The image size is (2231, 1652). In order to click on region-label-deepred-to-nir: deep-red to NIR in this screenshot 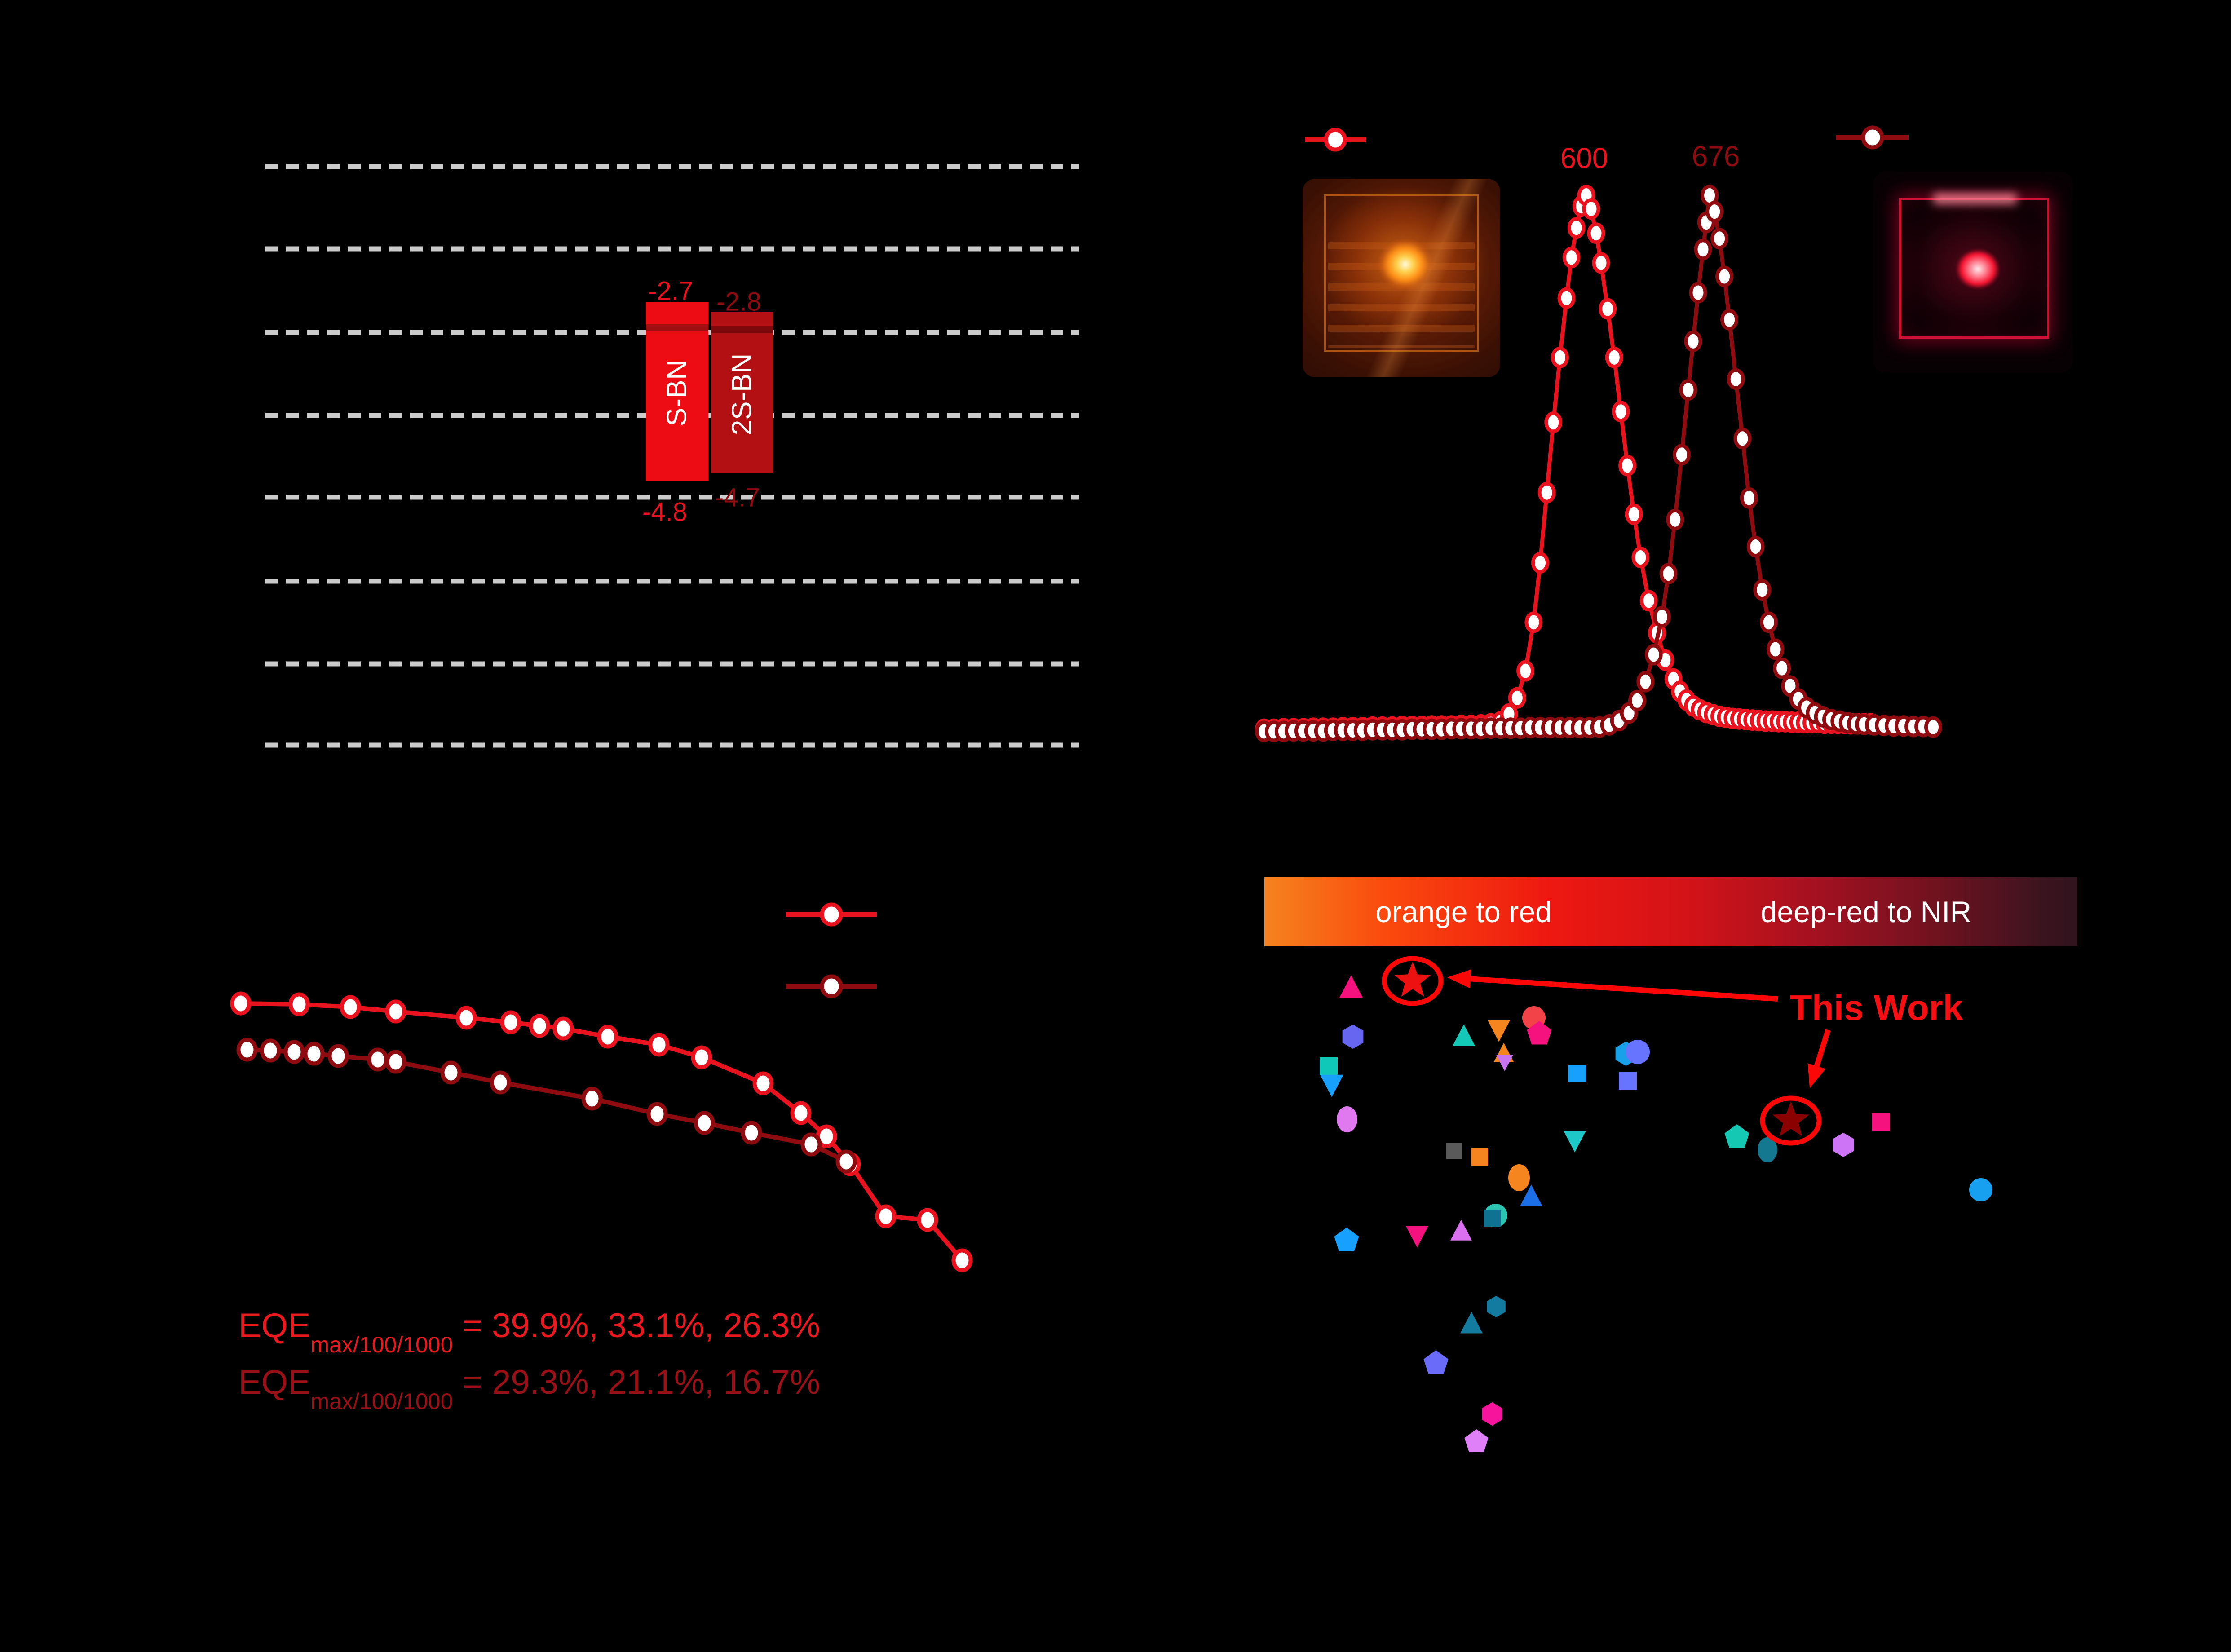, I will do `click(1866, 911)`.